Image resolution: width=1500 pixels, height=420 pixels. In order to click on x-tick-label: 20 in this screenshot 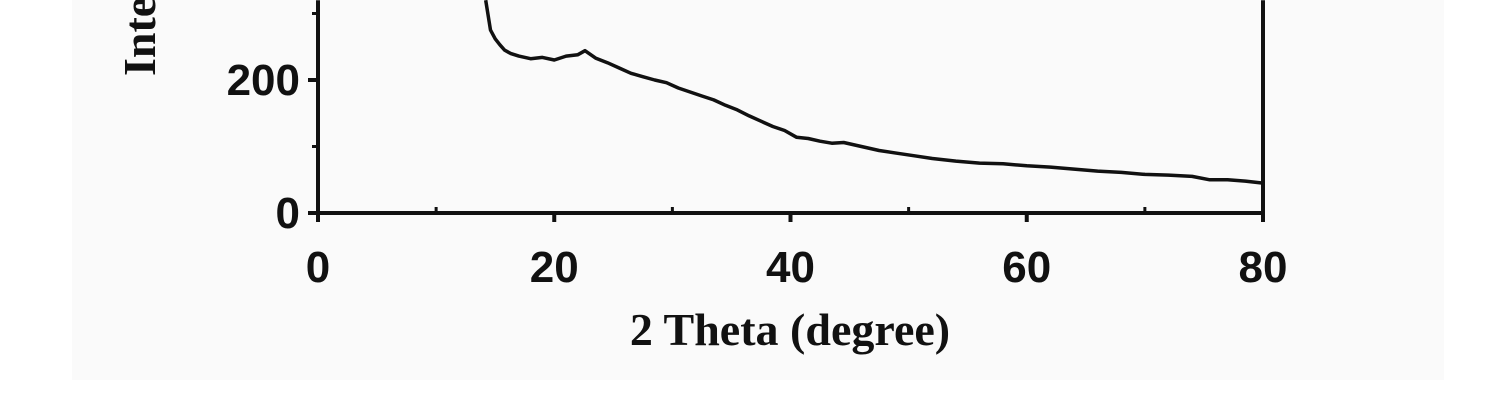, I will do `click(554, 267)`.